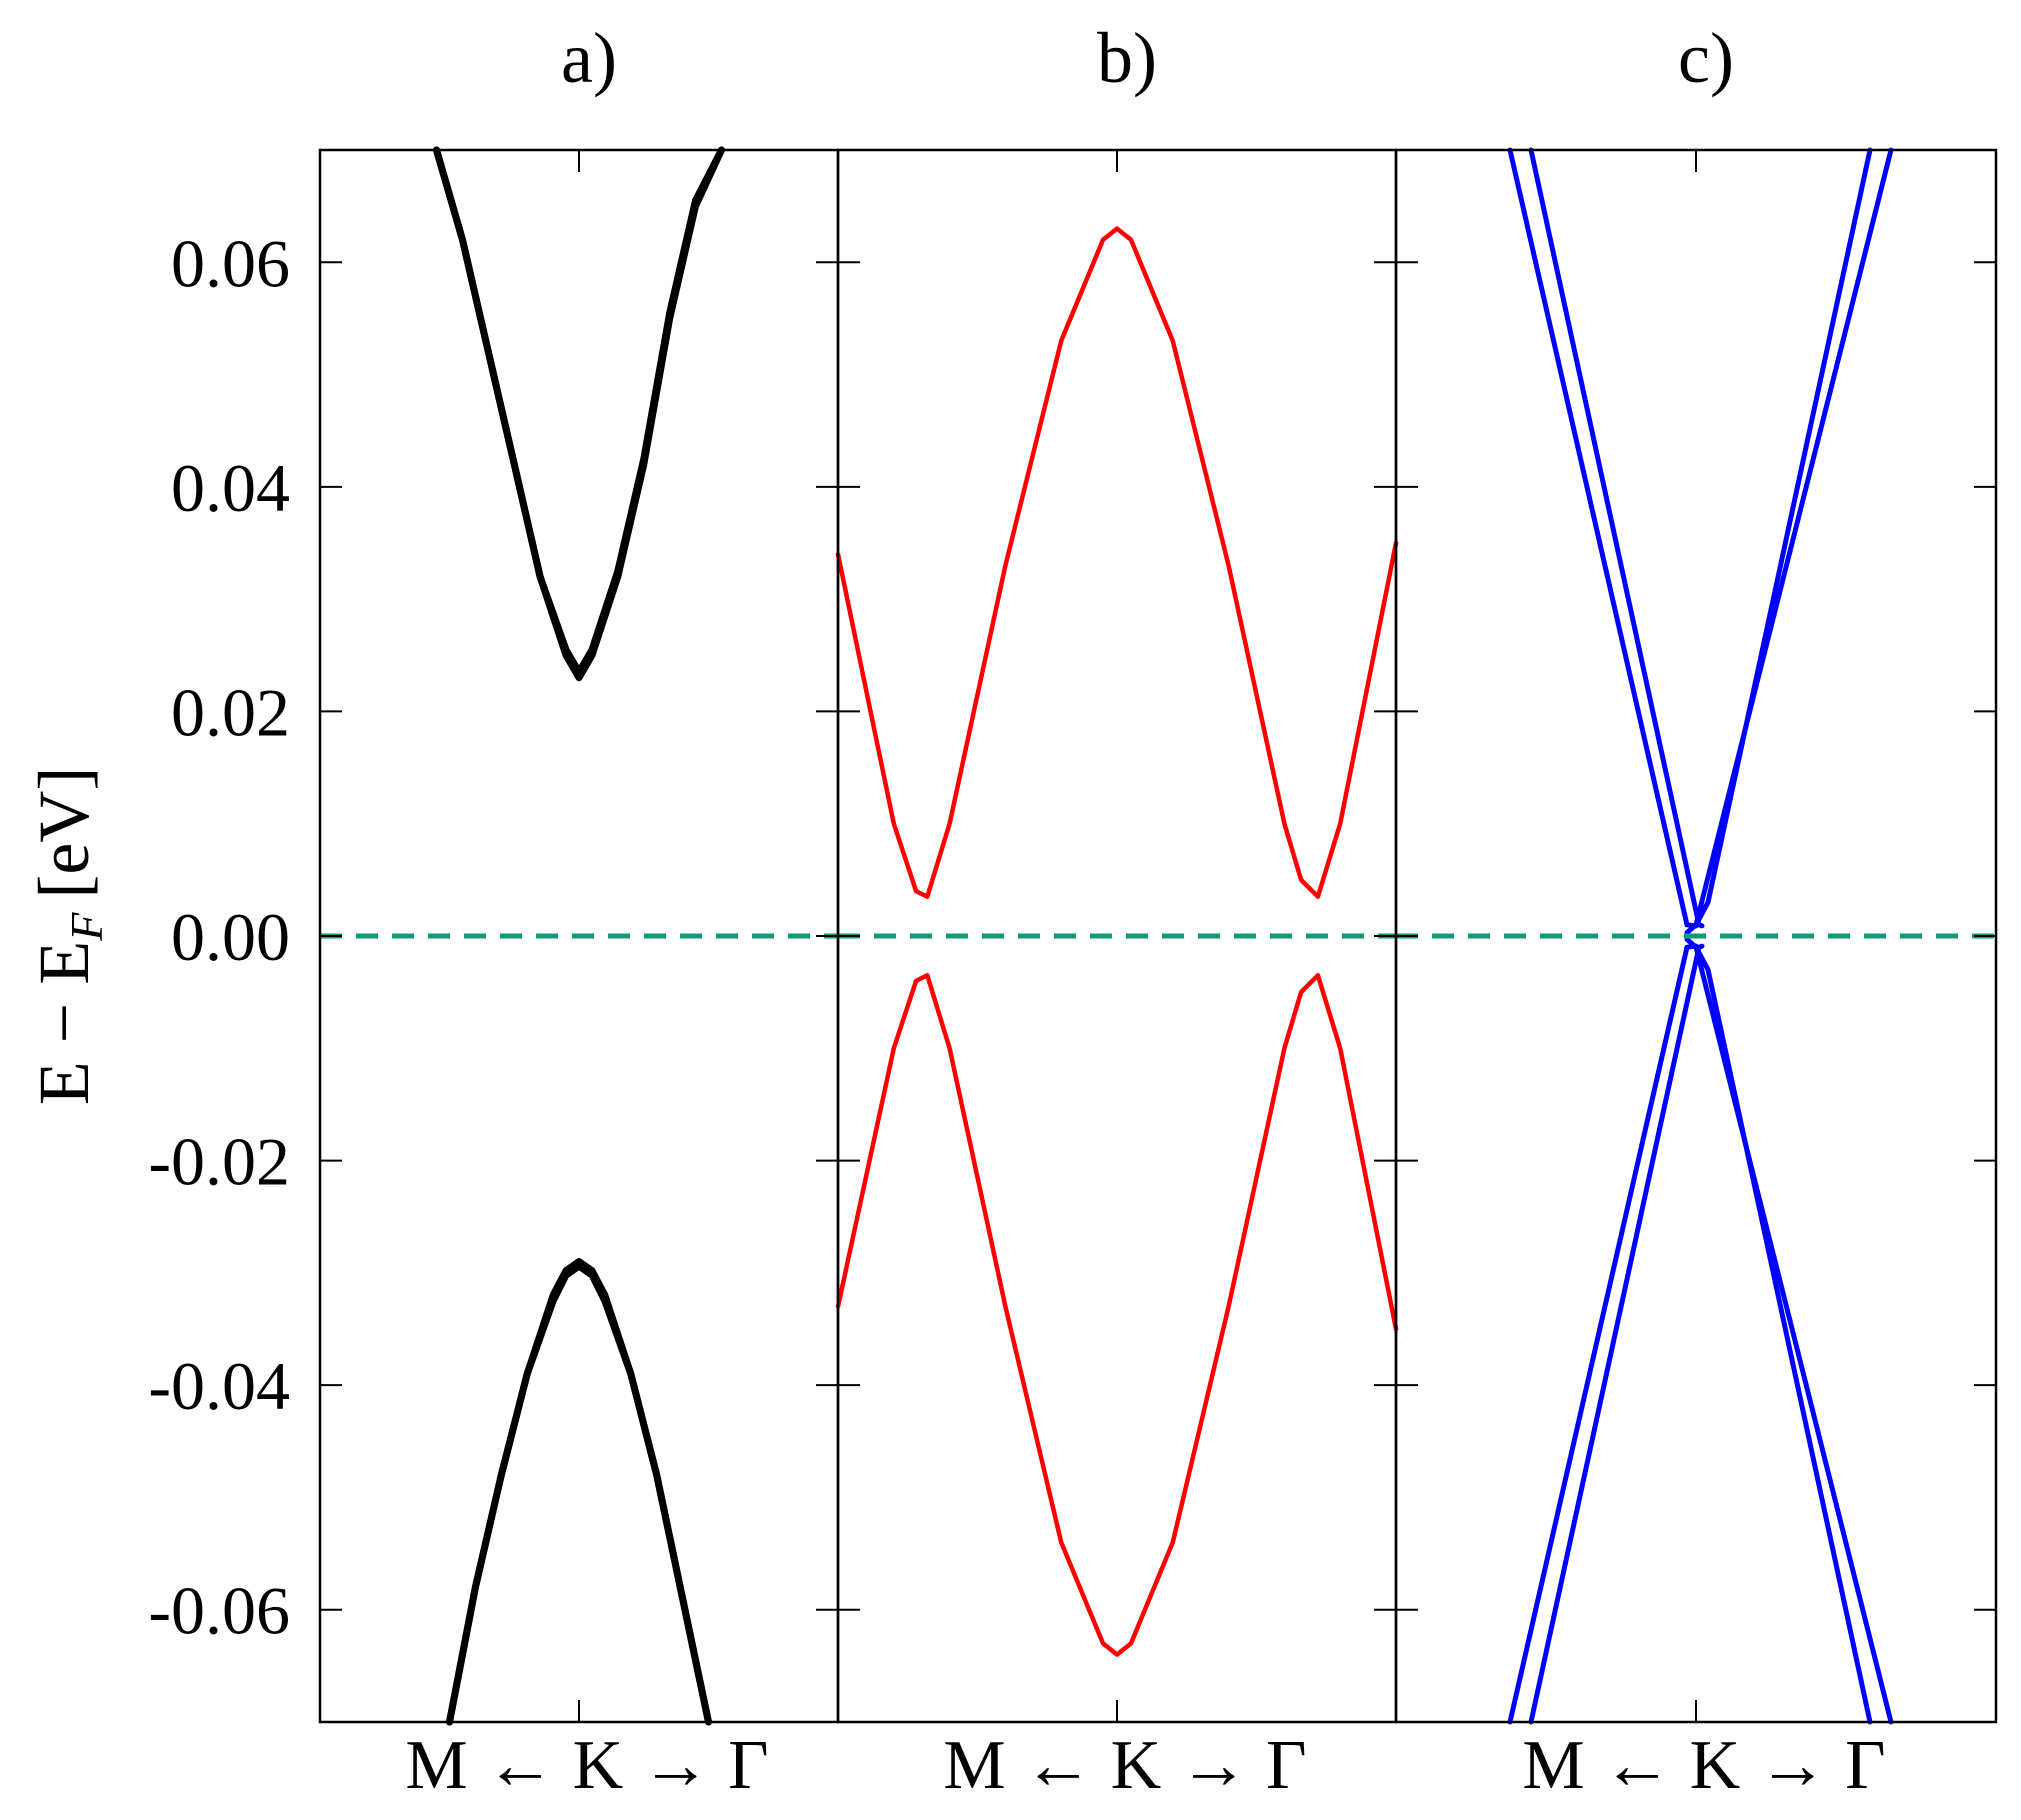 This screenshot has height=1820, width=2021. I want to click on y-tick-label: 0.02, so click(230, 712).